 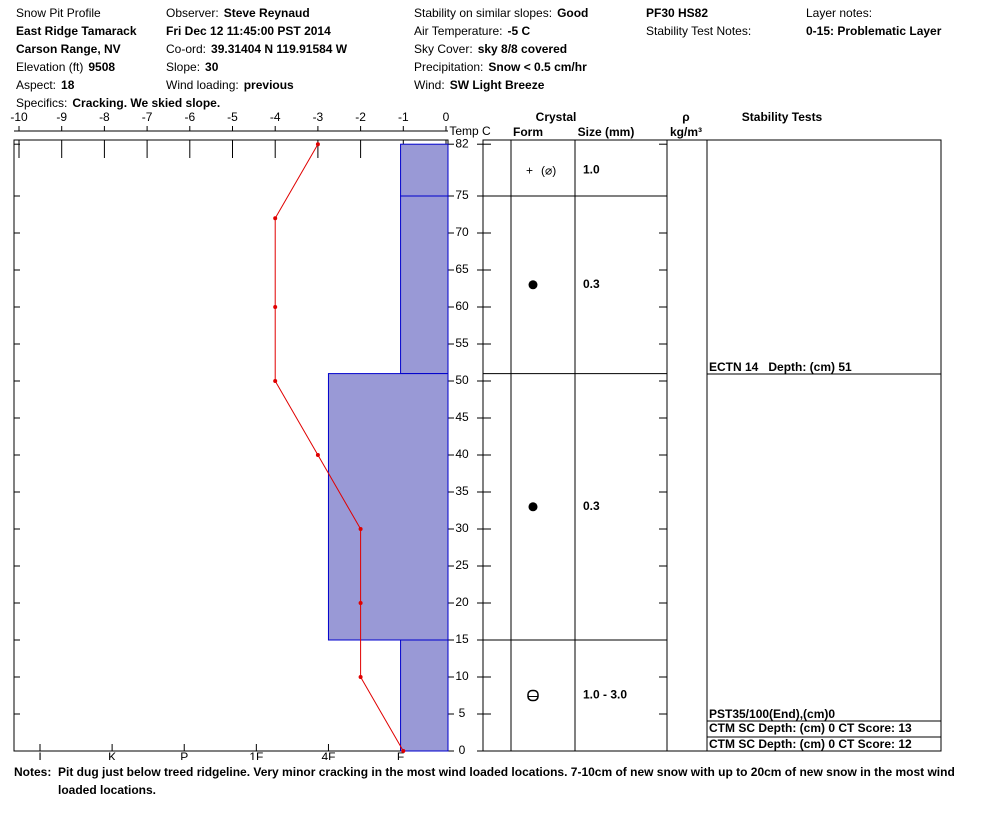 What do you see at coordinates (605, 695) in the screenshot?
I see `grain-size: 1.0 - 3.0` at bounding box center [605, 695].